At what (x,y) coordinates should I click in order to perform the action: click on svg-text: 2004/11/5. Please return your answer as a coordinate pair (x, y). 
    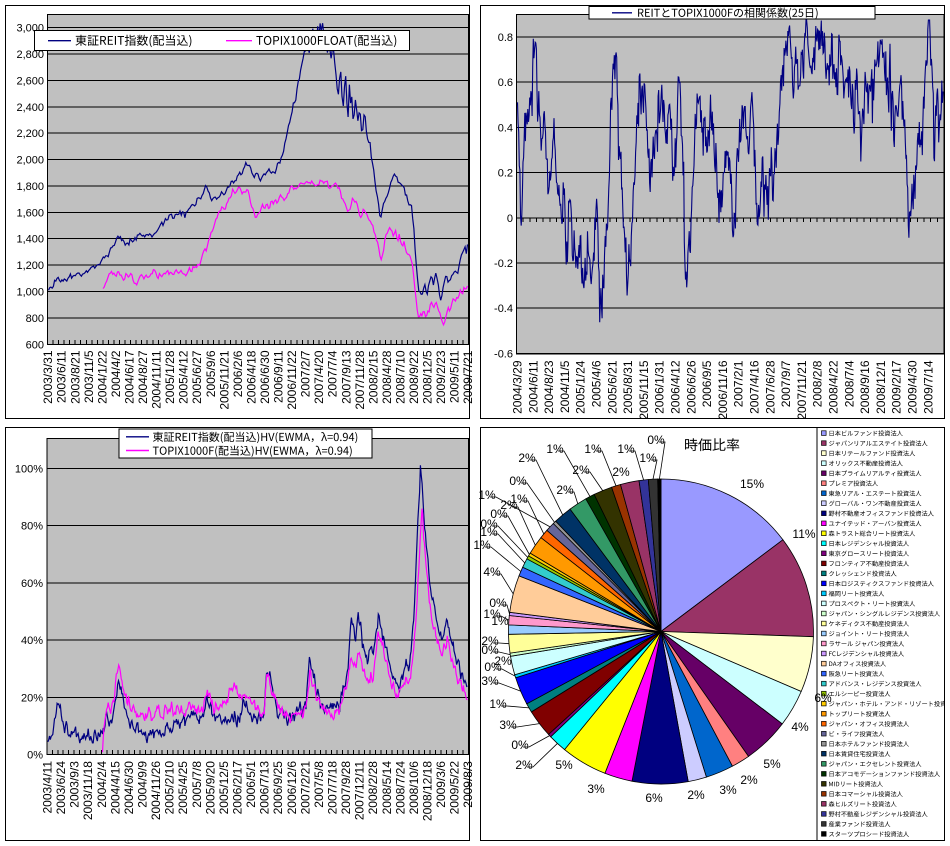
    Looking at the image, I should click on (565, 386).